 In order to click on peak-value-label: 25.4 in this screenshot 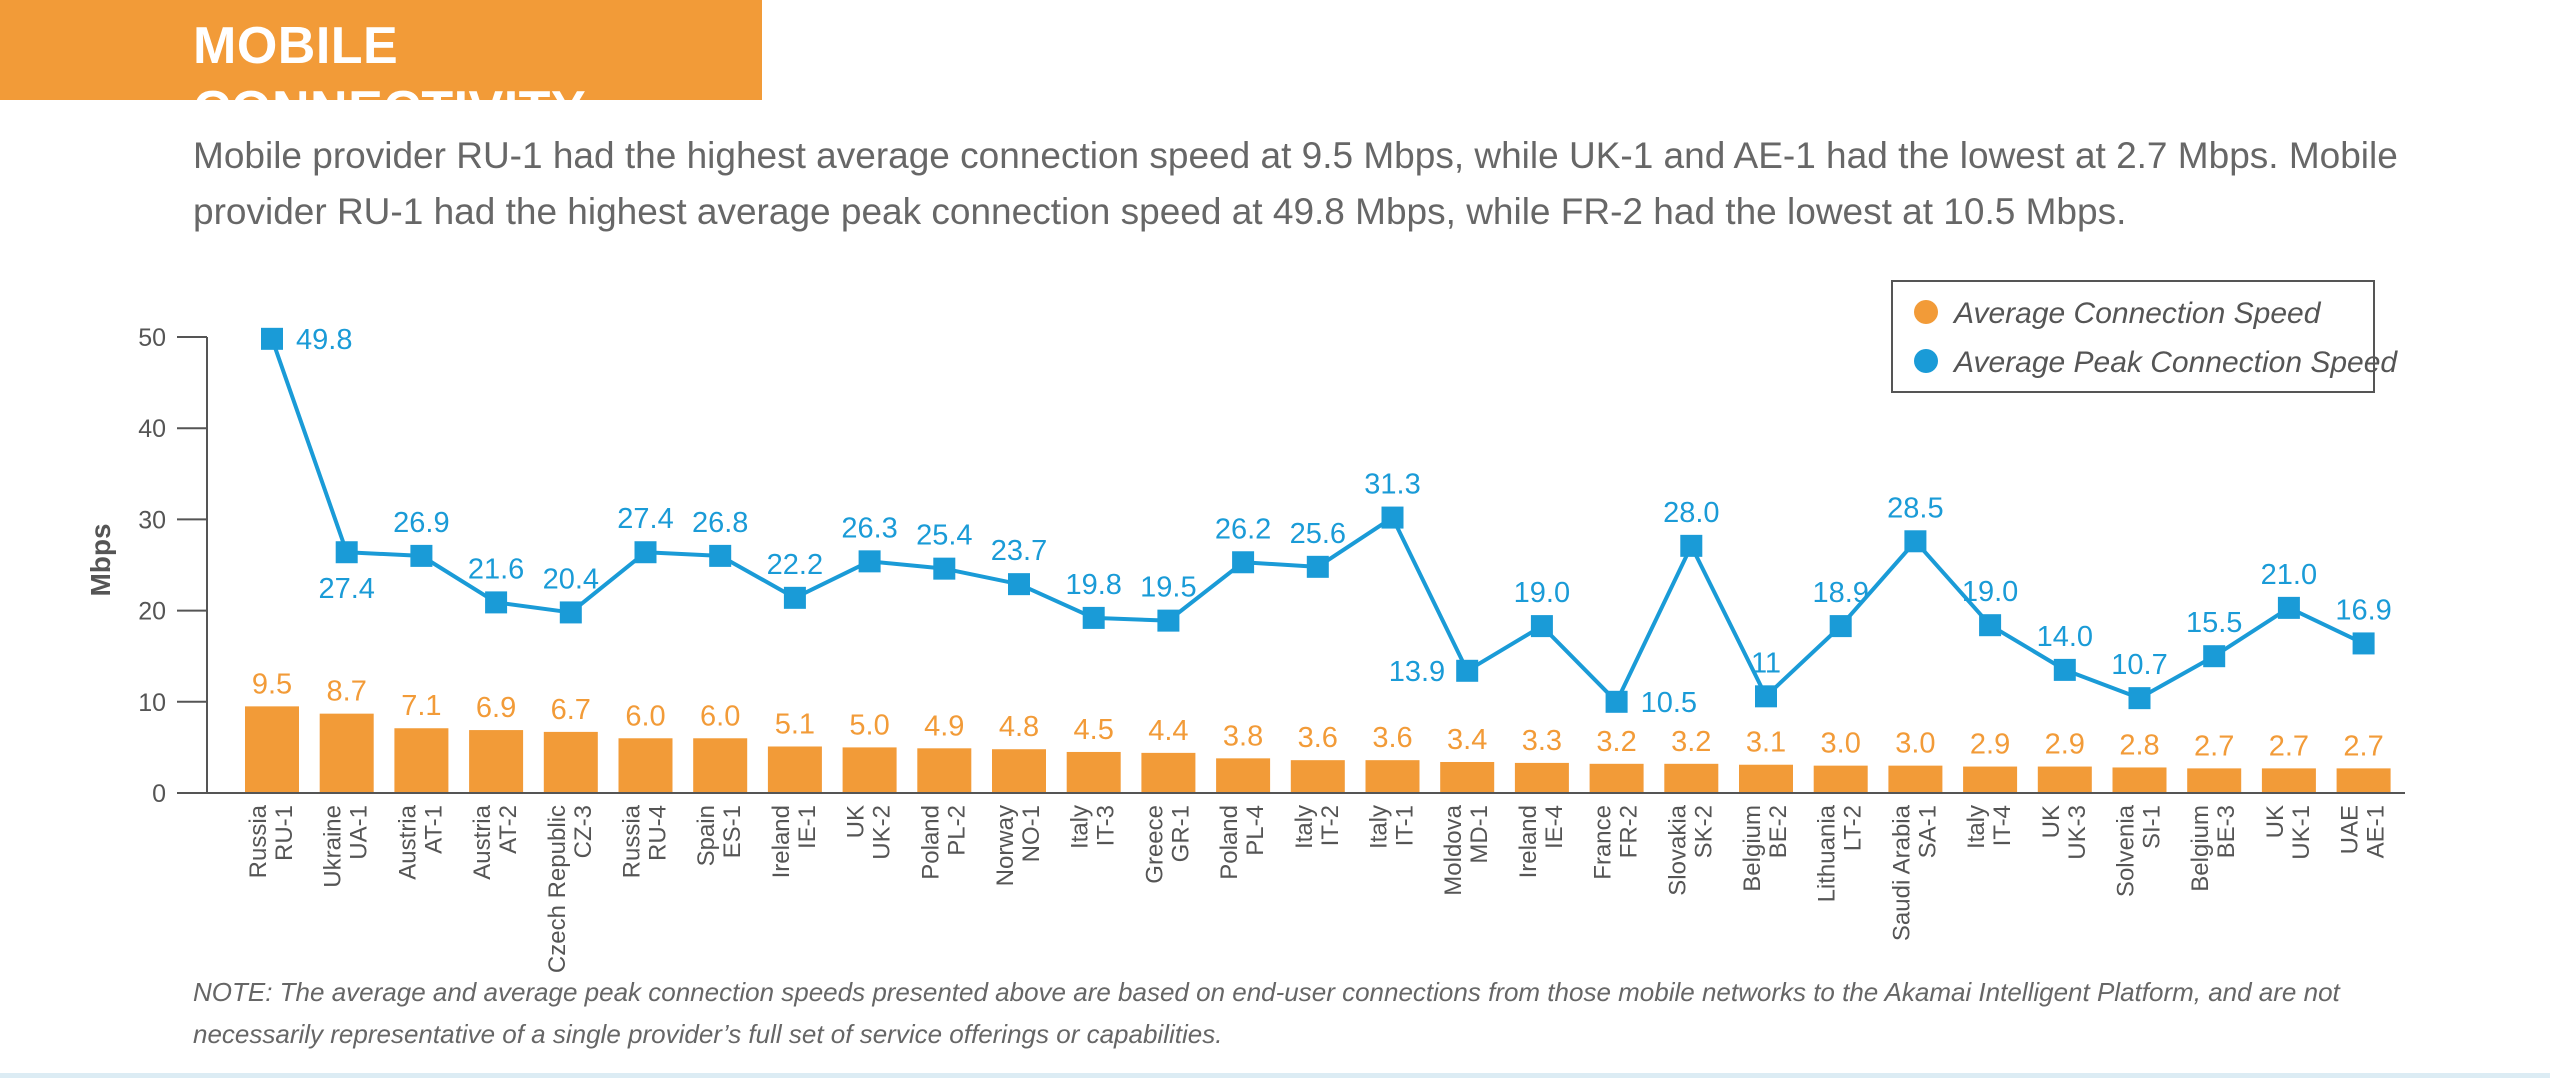, I will do `click(944, 536)`.